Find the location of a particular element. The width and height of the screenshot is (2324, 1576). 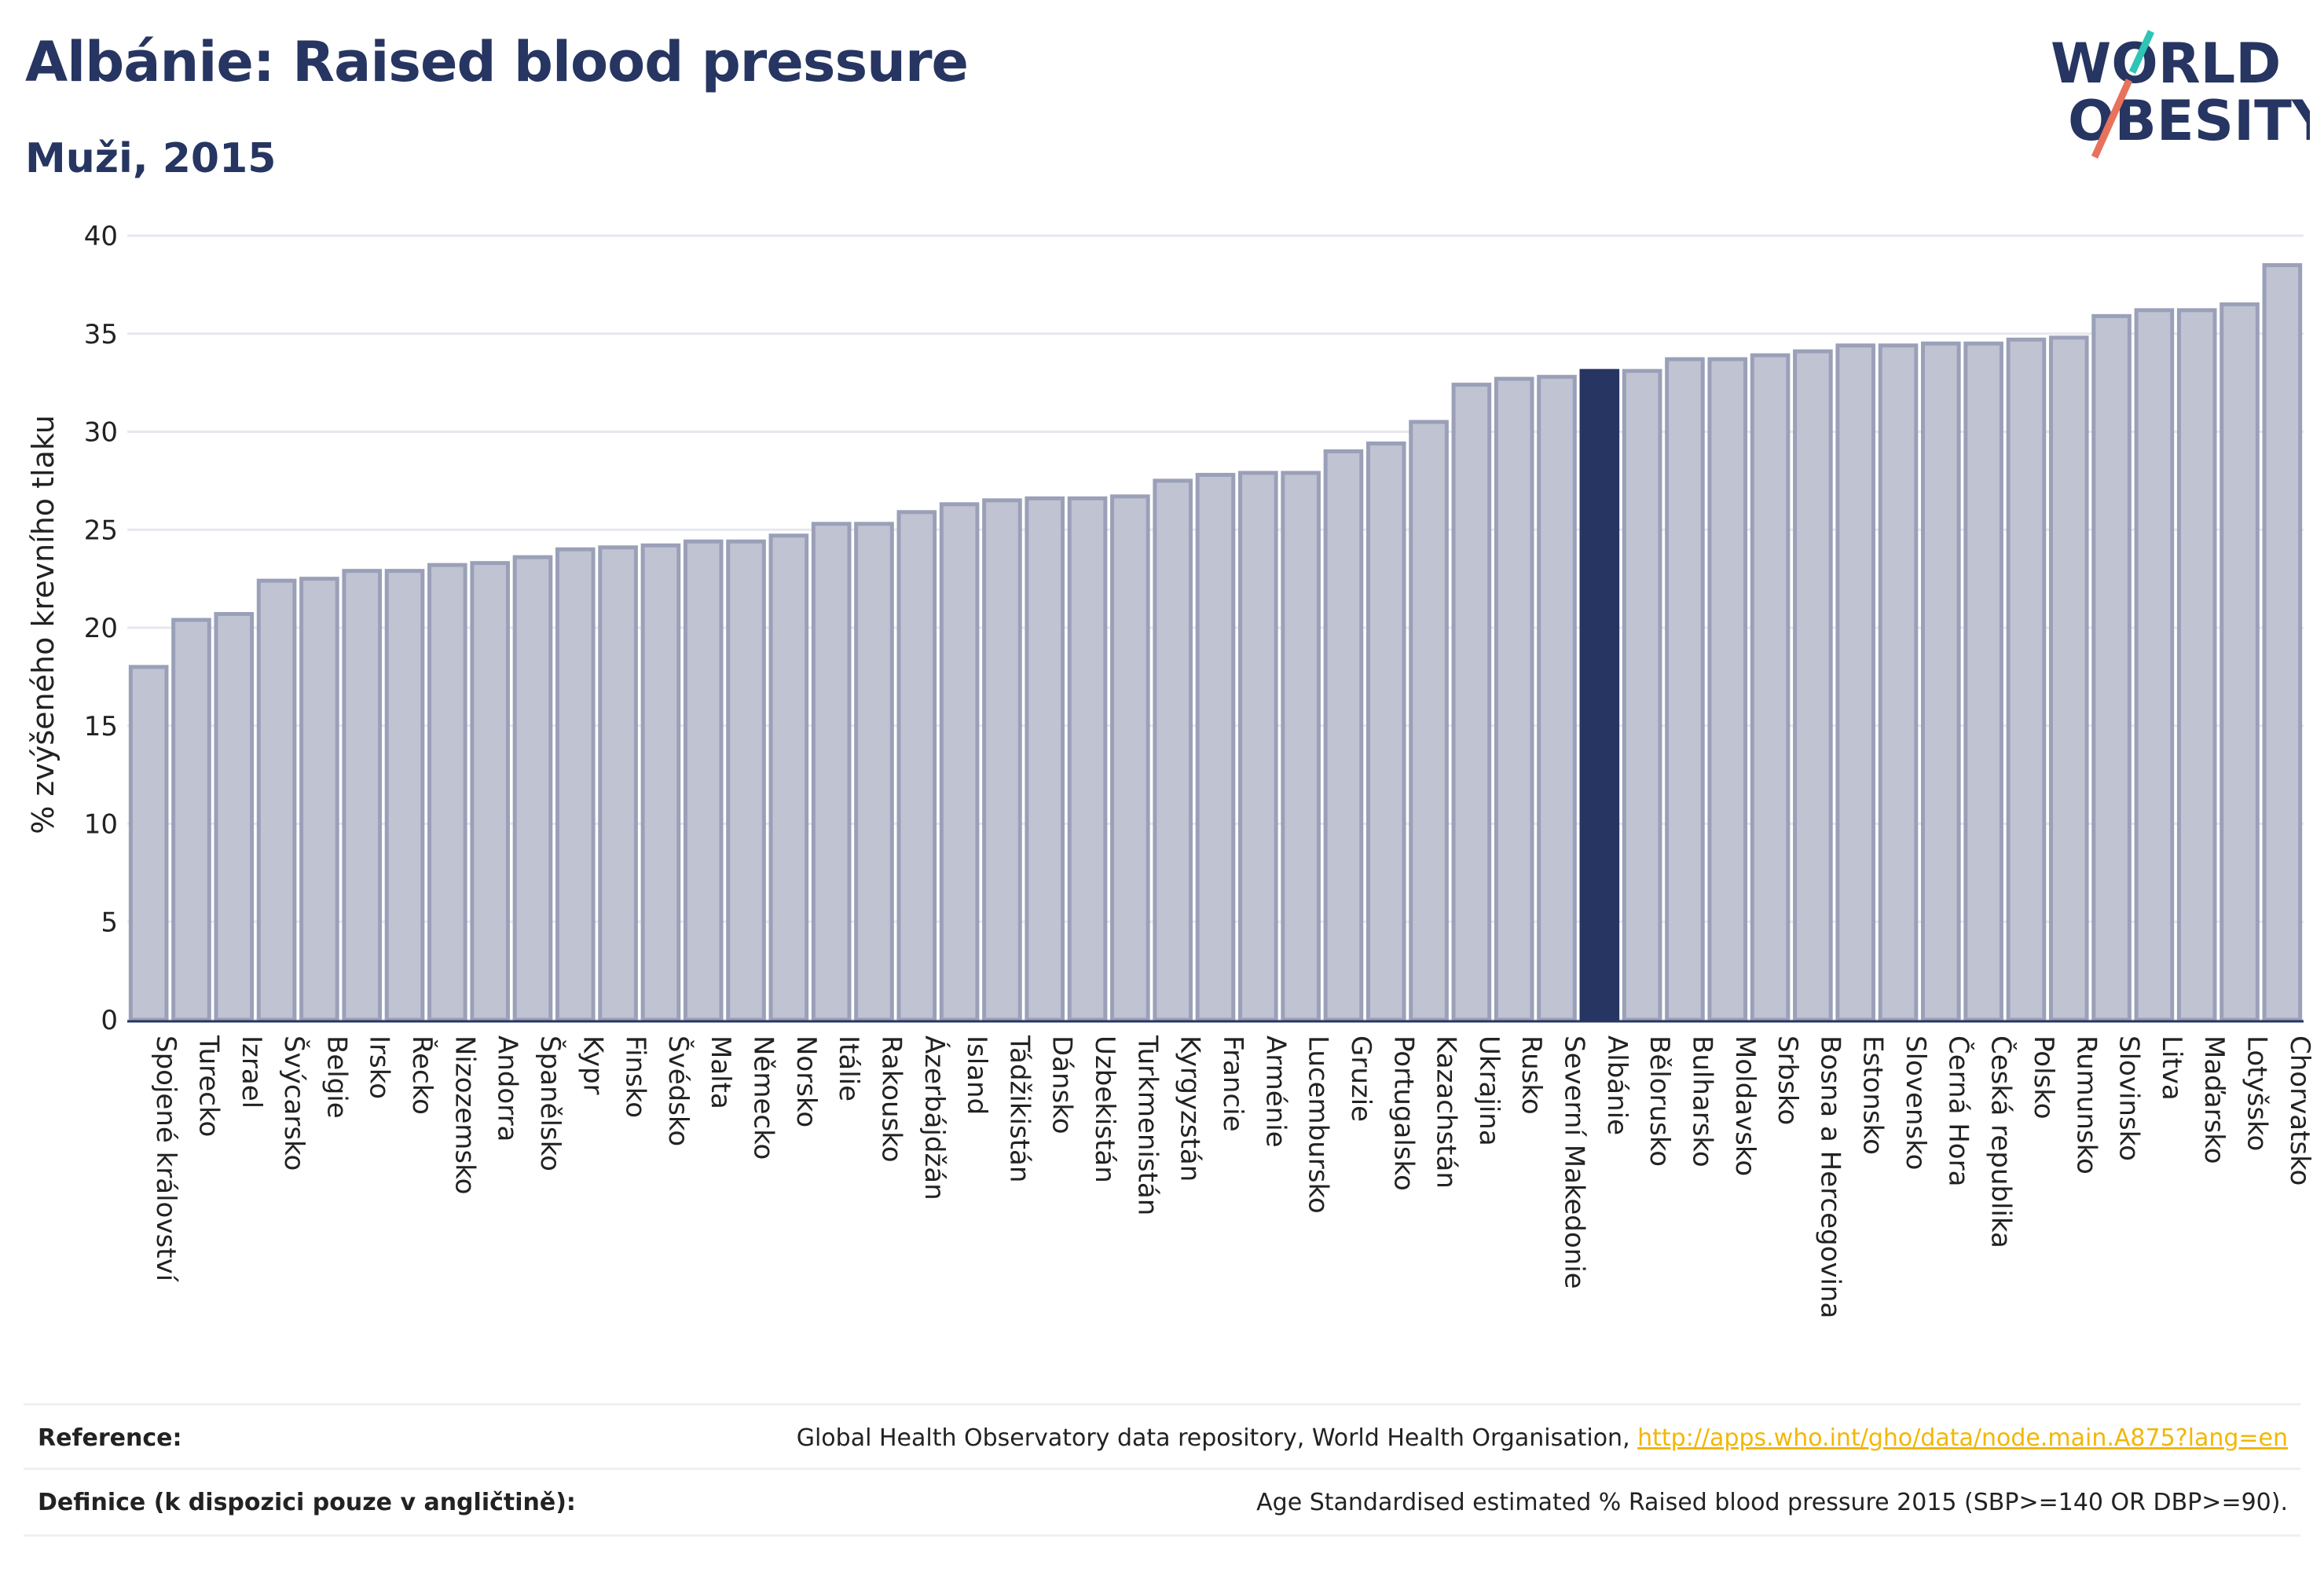

x-tick-label: Itálie is located at coordinates (848, 1068).